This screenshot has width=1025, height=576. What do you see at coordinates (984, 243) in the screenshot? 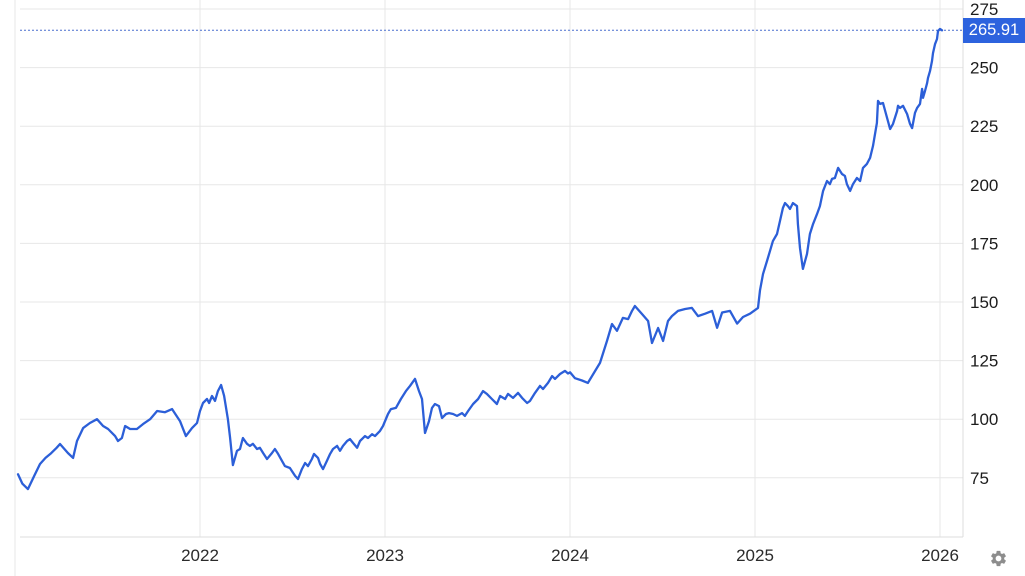
I see `y-axis-tick-label: 175` at bounding box center [984, 243].